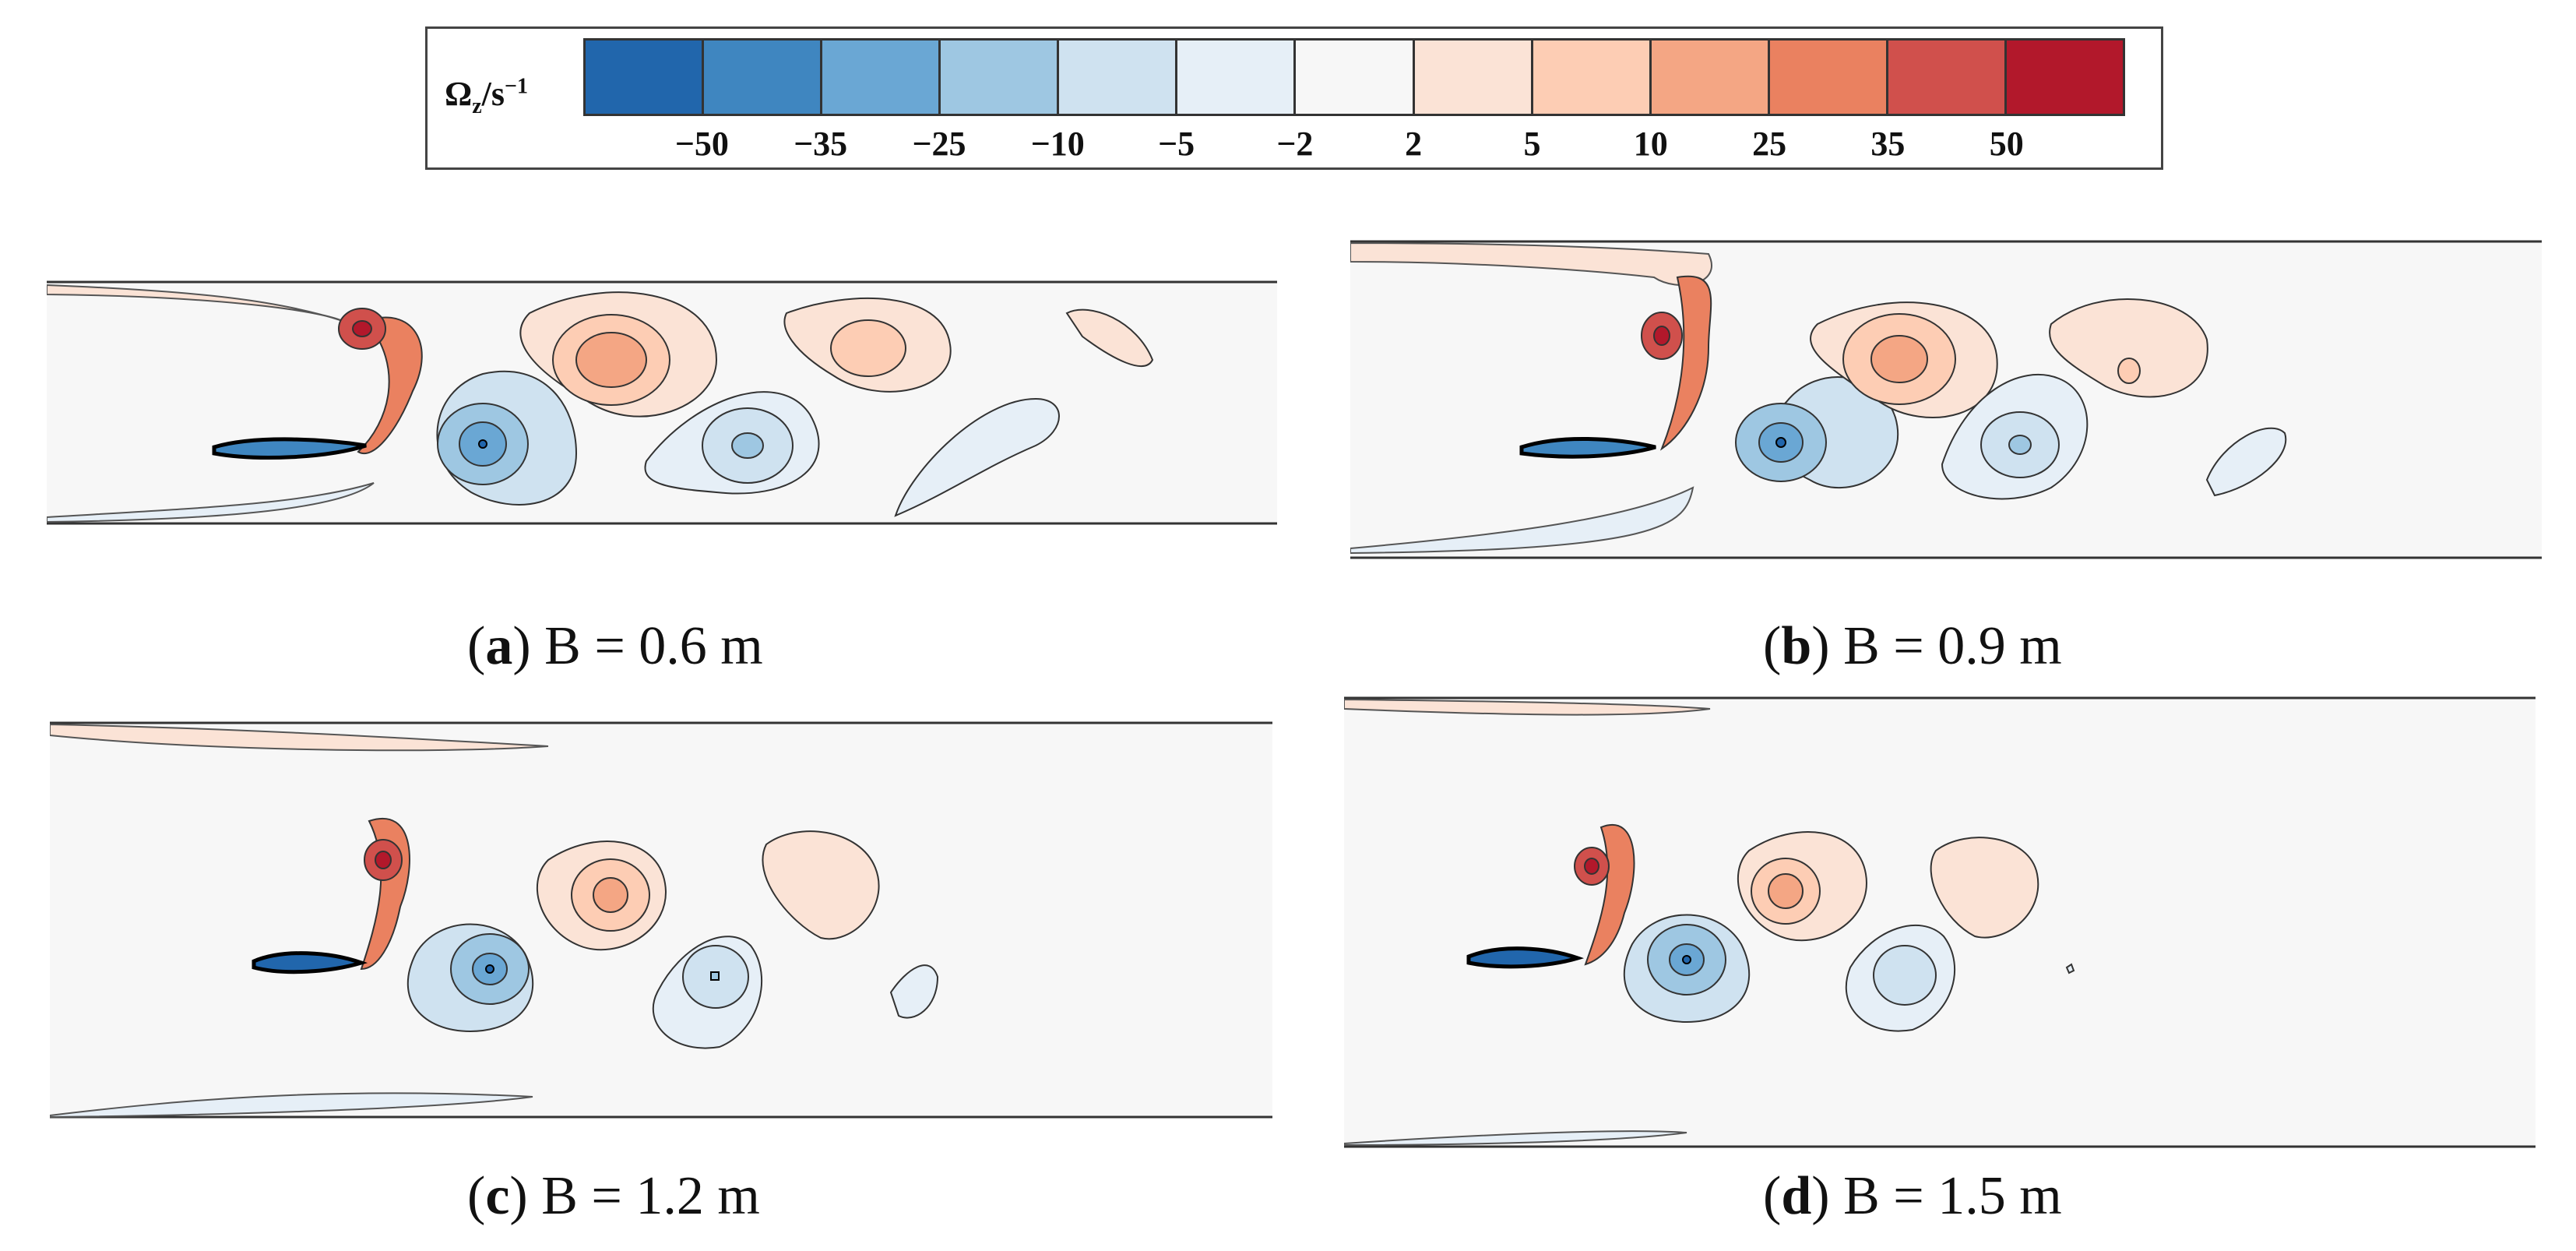 The width and height of the screenshot is (2576, 1251). What do you see at coordinates (1176, 144) in the screenshot?
I see `colorbar-tick-label: −5` at bounding box center [1176, 144].